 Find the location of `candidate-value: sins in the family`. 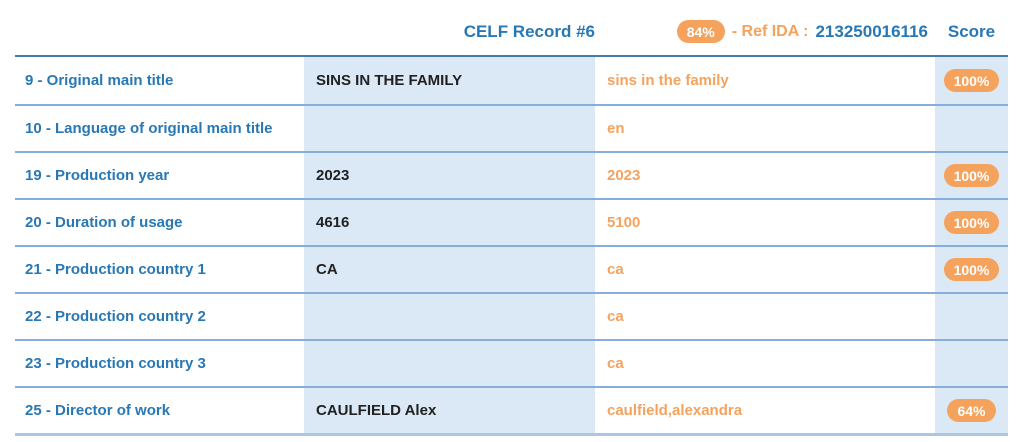

candidate-value: sins in the family is located at coordinates (765, 80).